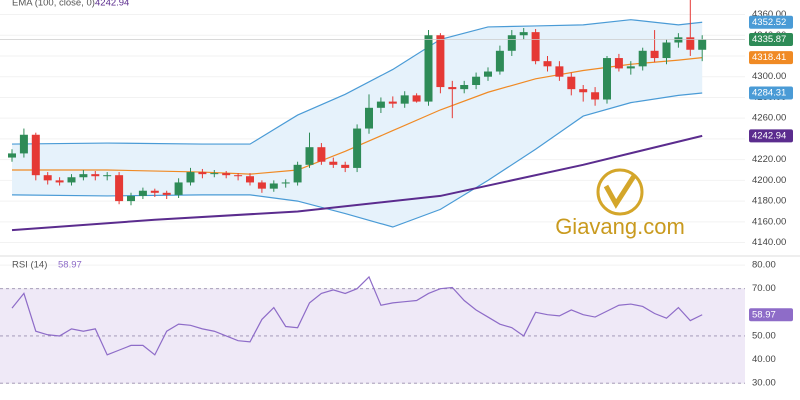 The width and height of the screenshot is (800, 400). Describe the element at coordinates (70, 265) in the screenshot. I see `rsi-legend-value: 58.97` at that location.